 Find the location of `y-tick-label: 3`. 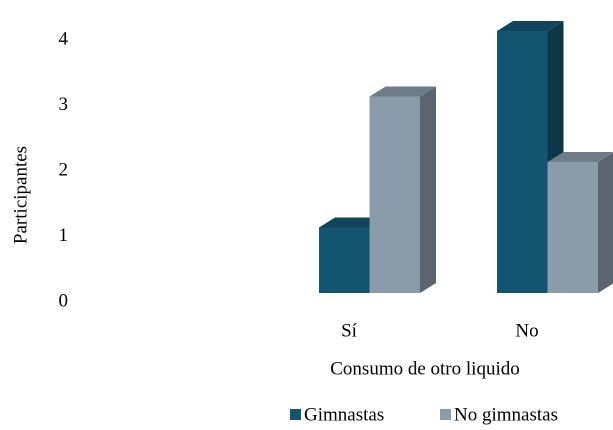

y-tick-label: 3 is located at coordinates (64, 104).